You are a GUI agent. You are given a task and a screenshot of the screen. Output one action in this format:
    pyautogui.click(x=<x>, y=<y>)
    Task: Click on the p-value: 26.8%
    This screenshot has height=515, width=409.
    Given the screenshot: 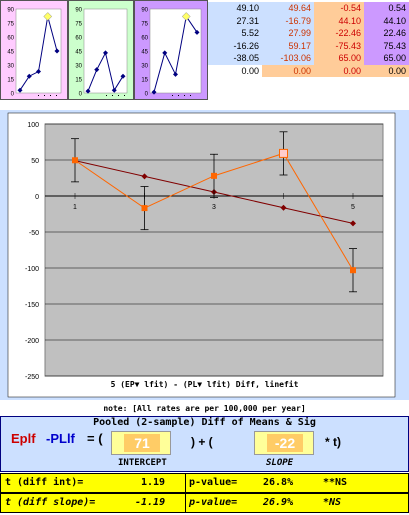 What is the action you would take?
    pyautogui.click(x=278, y=482)
    